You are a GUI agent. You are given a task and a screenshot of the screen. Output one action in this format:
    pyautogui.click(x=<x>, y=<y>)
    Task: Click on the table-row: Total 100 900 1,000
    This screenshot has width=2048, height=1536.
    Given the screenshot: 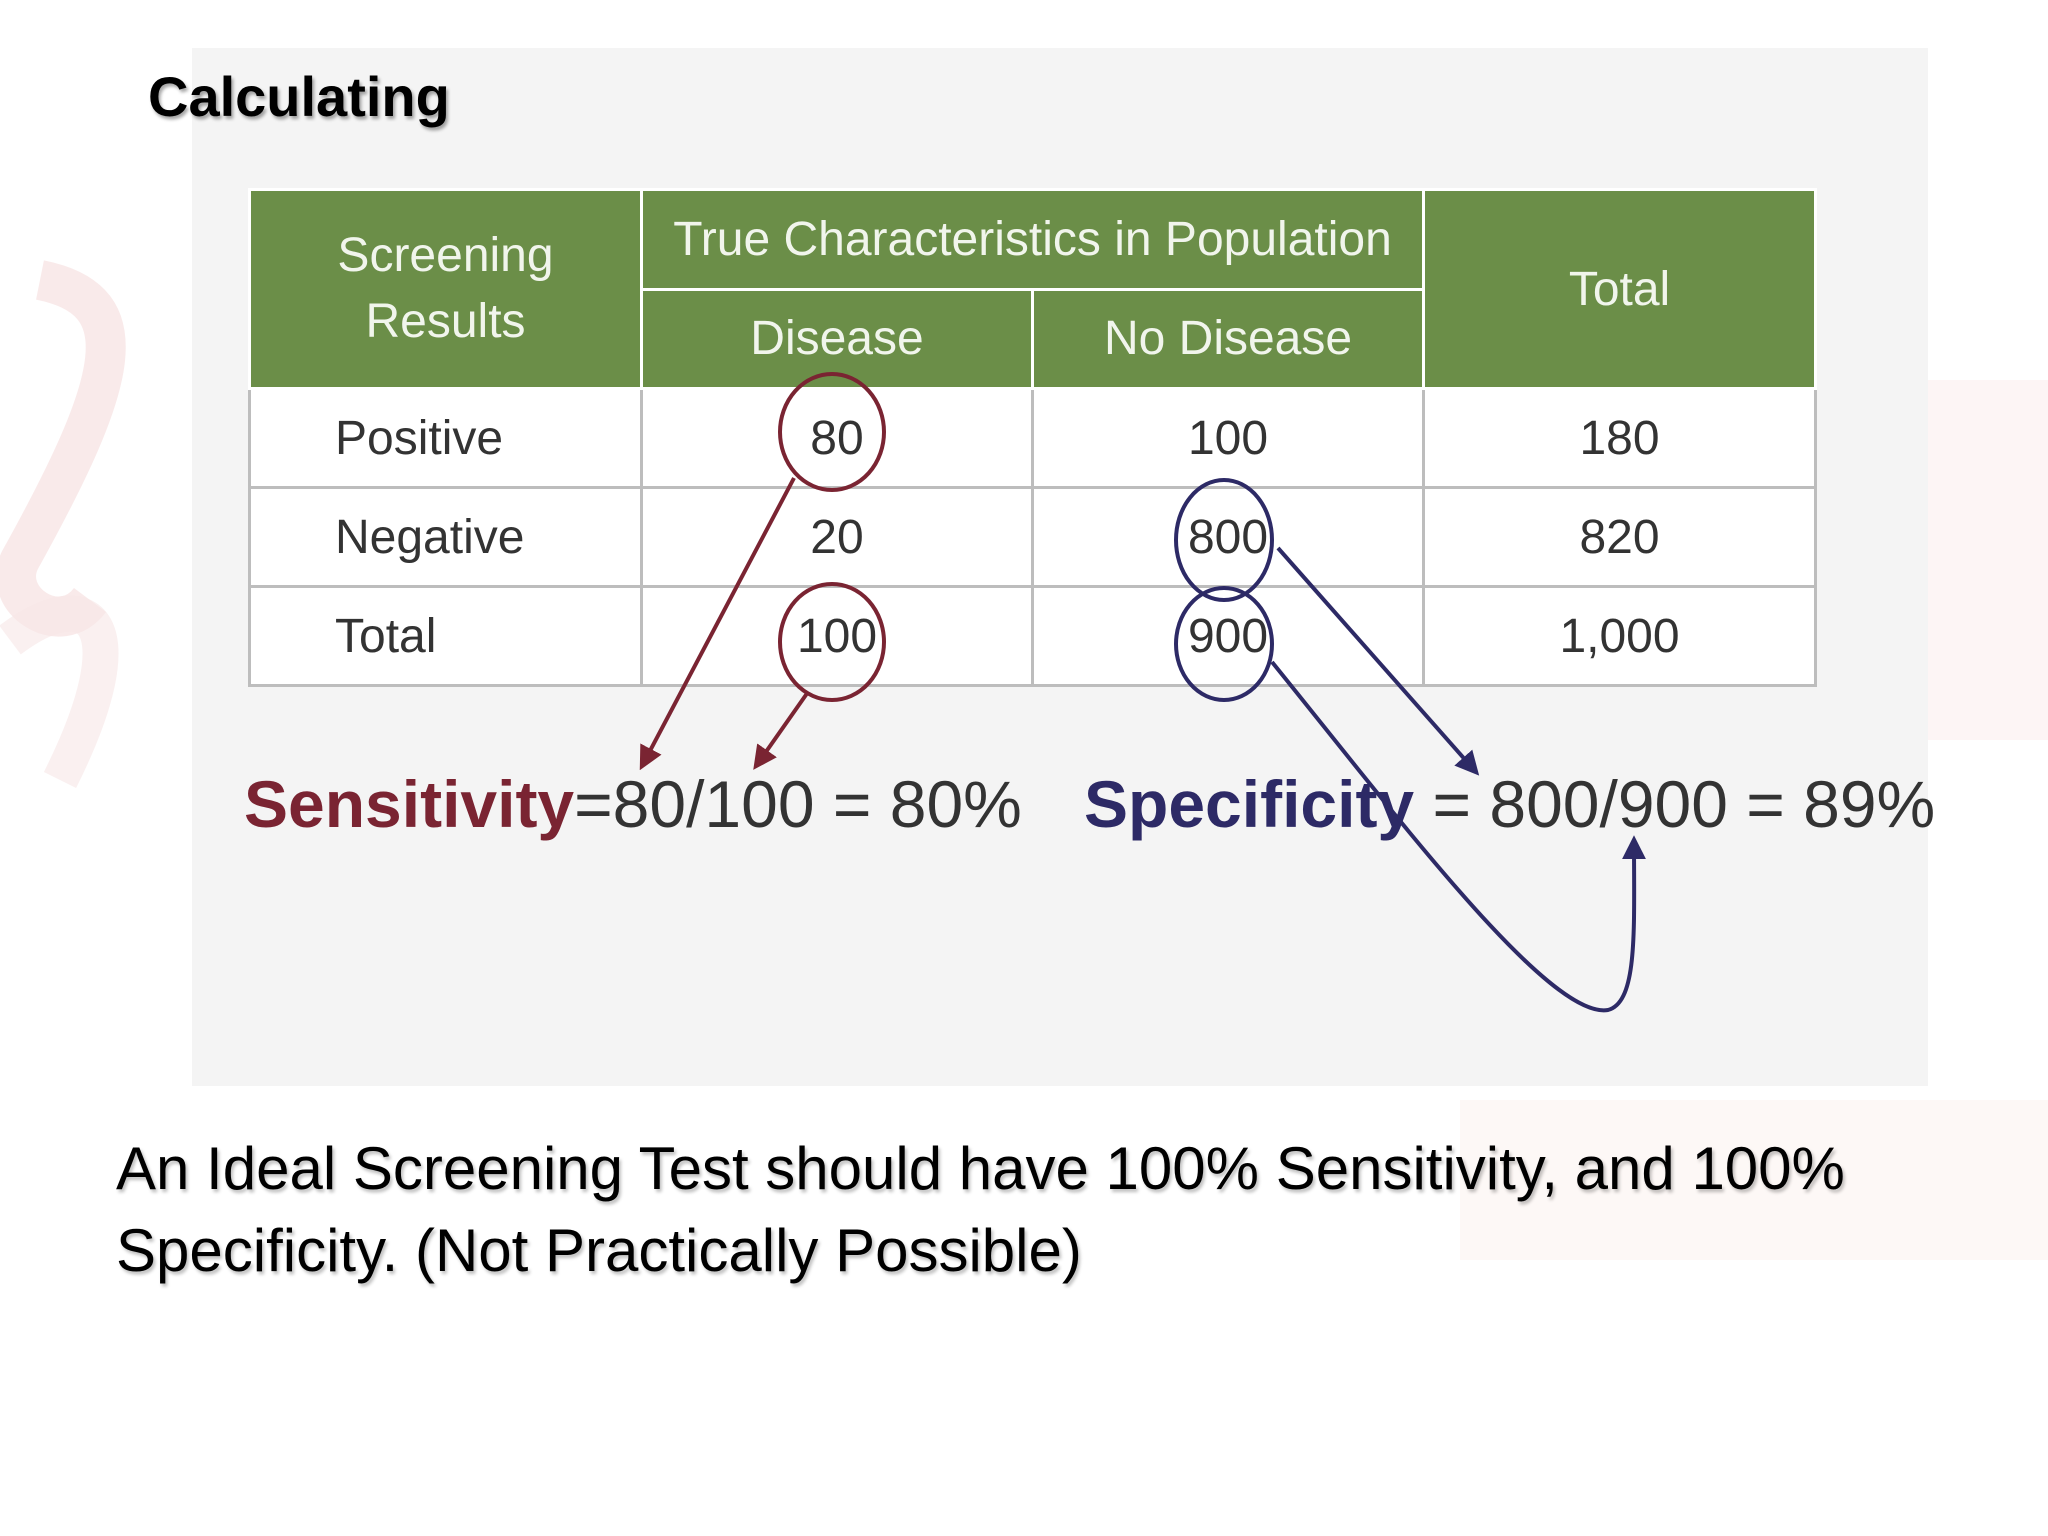 What is the action you would take?
    pyautogui.click(x=1033, y=636)
    